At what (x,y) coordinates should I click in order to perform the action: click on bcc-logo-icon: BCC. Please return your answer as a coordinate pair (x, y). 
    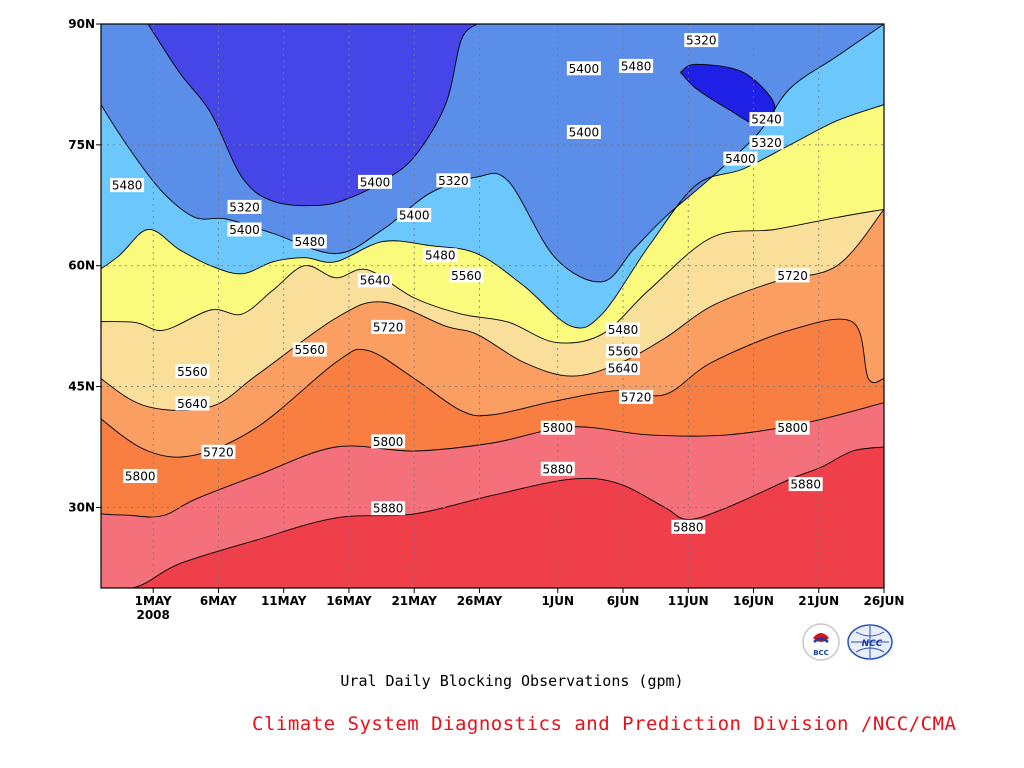
    Looking at the image, I should click on (821, 642).